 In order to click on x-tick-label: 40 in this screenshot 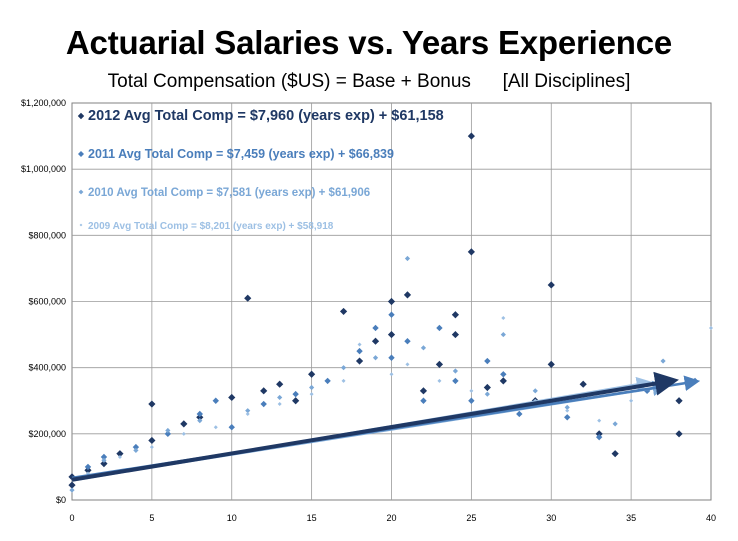, I will do `click(711, 518)`.